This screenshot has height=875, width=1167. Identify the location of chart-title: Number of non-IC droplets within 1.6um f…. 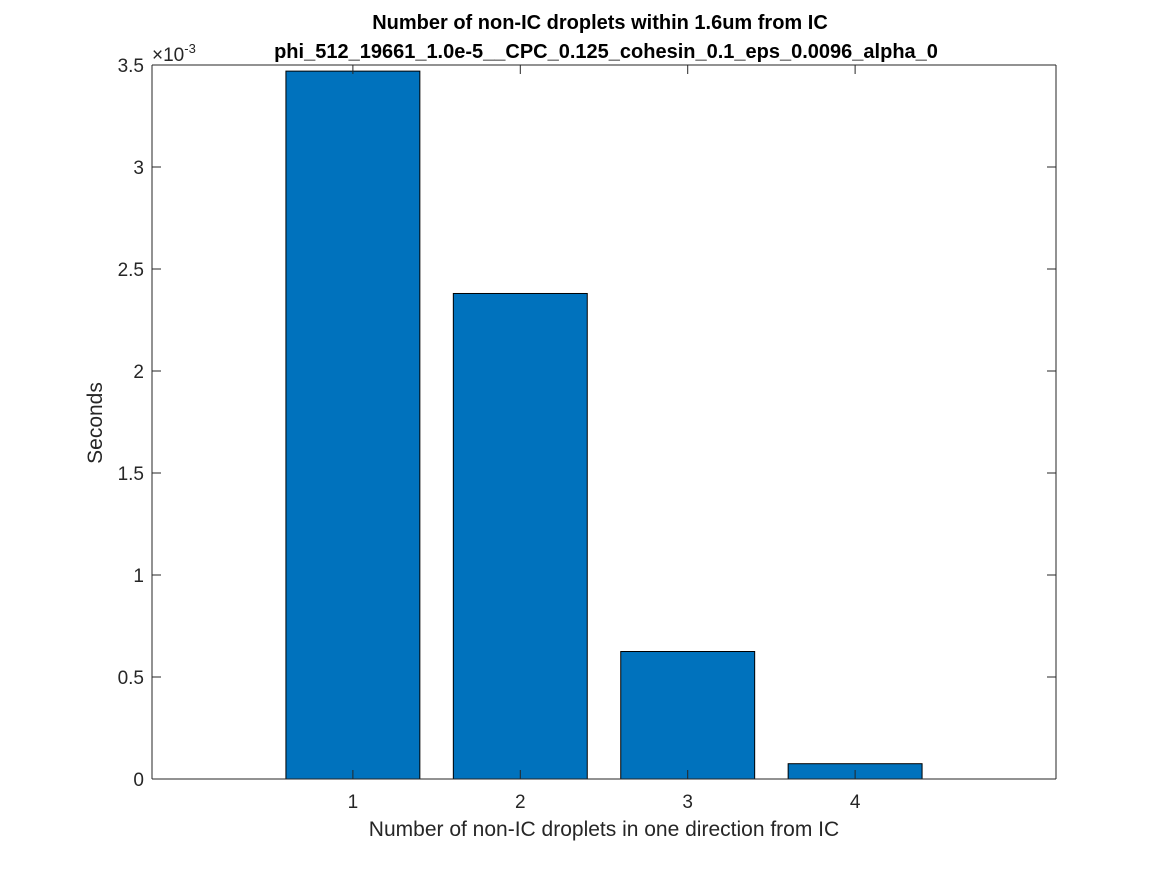
(600, 23).